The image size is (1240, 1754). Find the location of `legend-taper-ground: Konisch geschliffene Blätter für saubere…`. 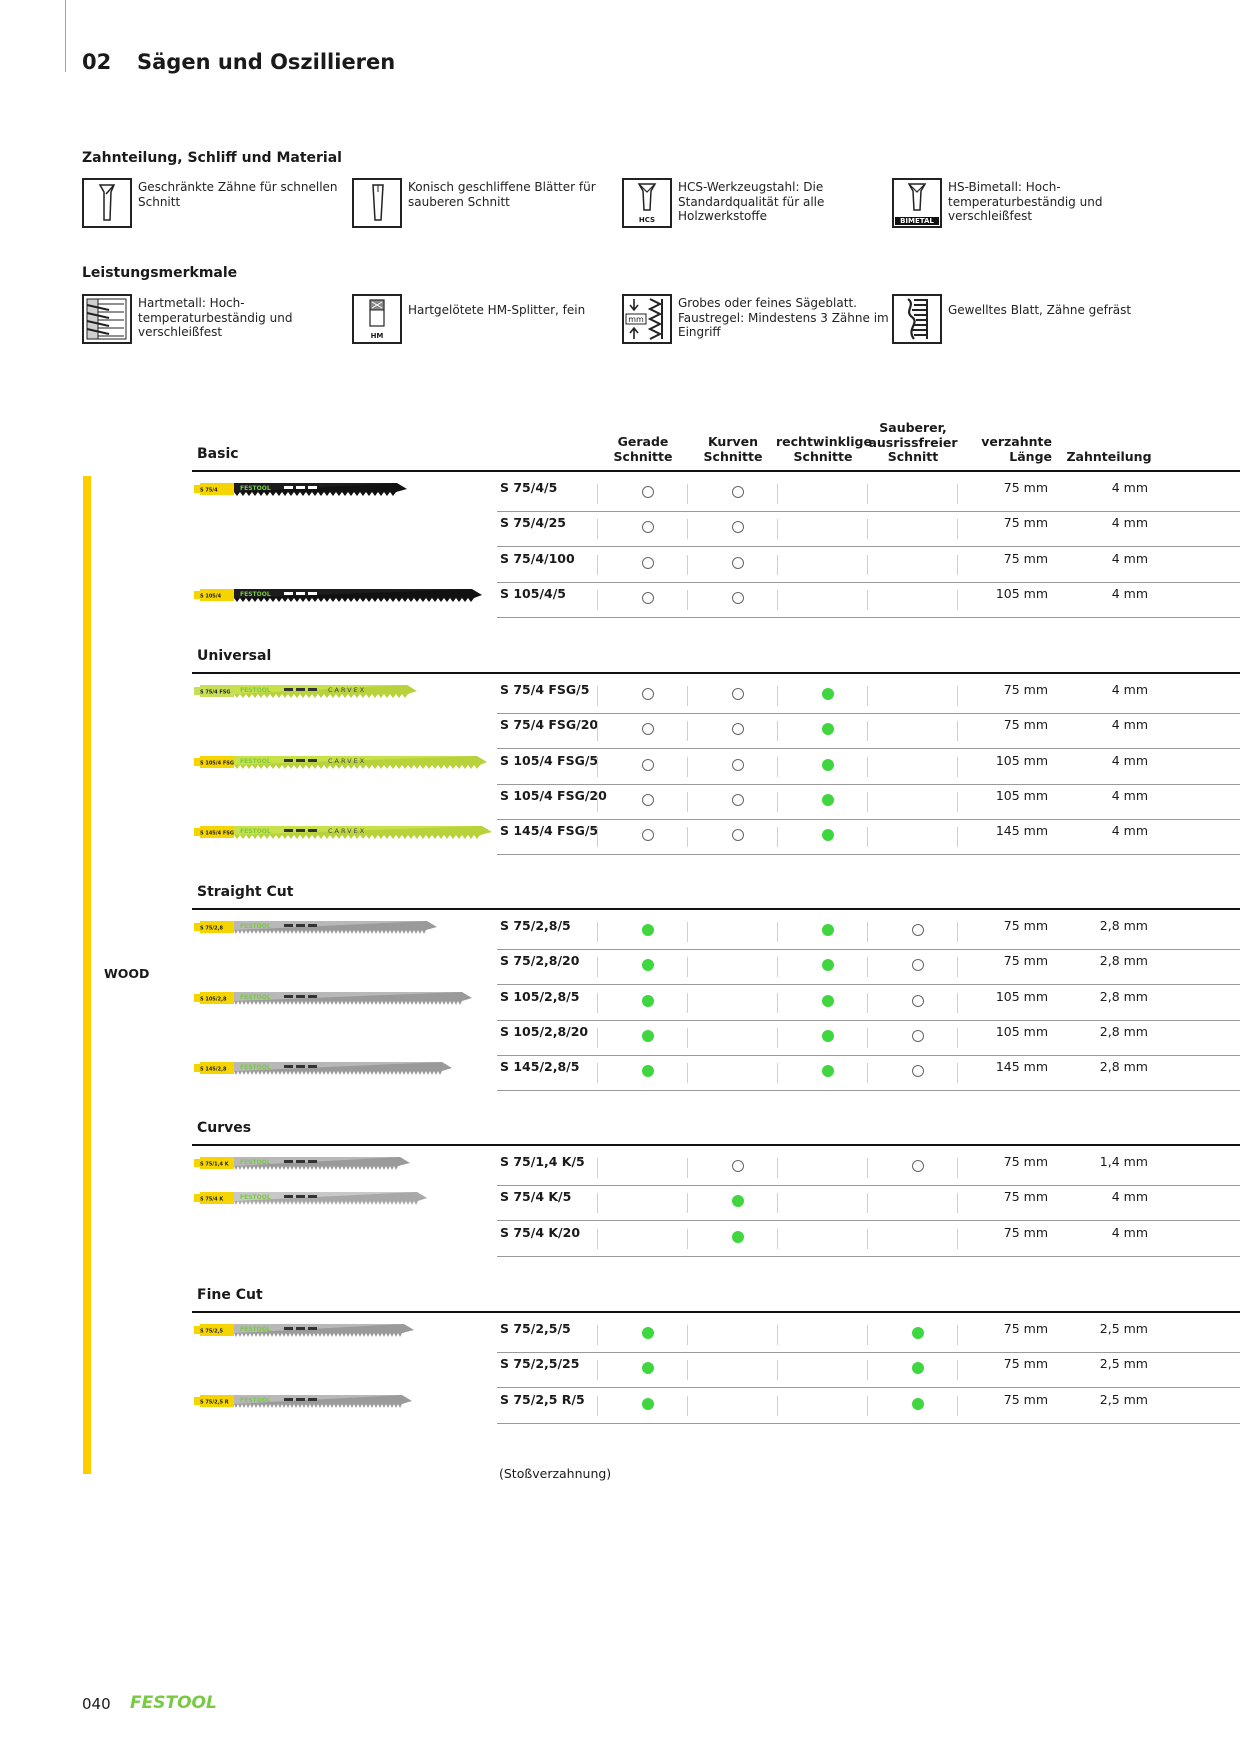

legend-taper-ground: Konisch geschliffene Blätter für saubere… is located at coordinates (487, 203).